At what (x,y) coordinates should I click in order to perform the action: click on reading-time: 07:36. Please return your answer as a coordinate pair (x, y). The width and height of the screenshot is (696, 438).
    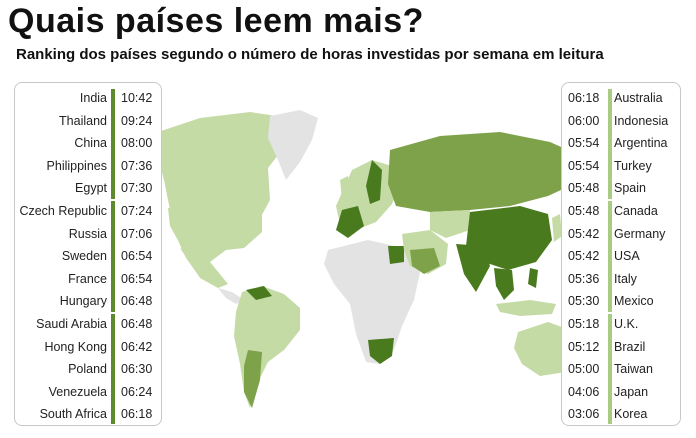
    Looking at the image, I should click on (137, 165).